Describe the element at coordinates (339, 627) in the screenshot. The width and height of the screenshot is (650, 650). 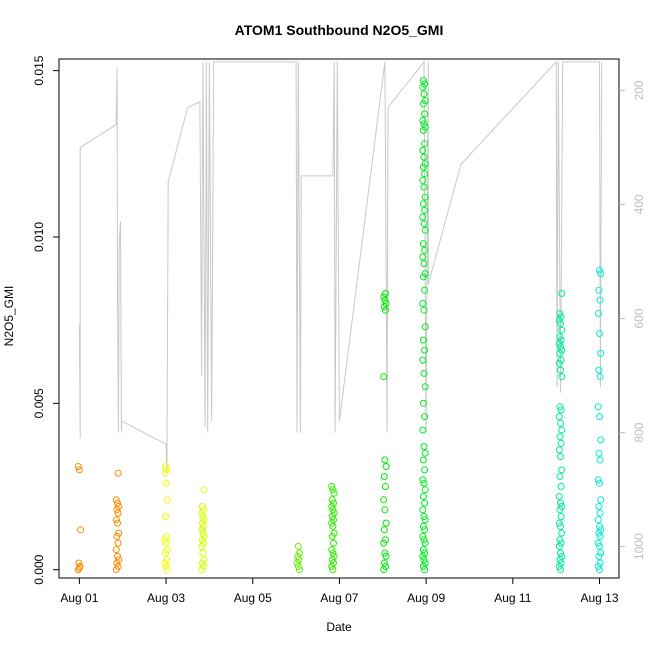
I see `x-axis-label: Date` at that location.